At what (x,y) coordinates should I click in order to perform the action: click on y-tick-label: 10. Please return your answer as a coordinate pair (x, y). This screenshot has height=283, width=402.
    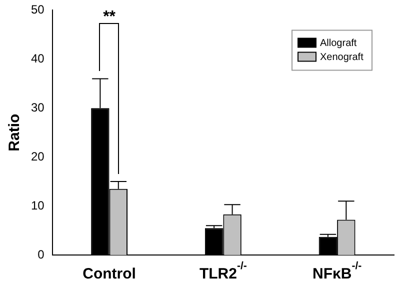
    Looking at the image, I should click on (37, 205).